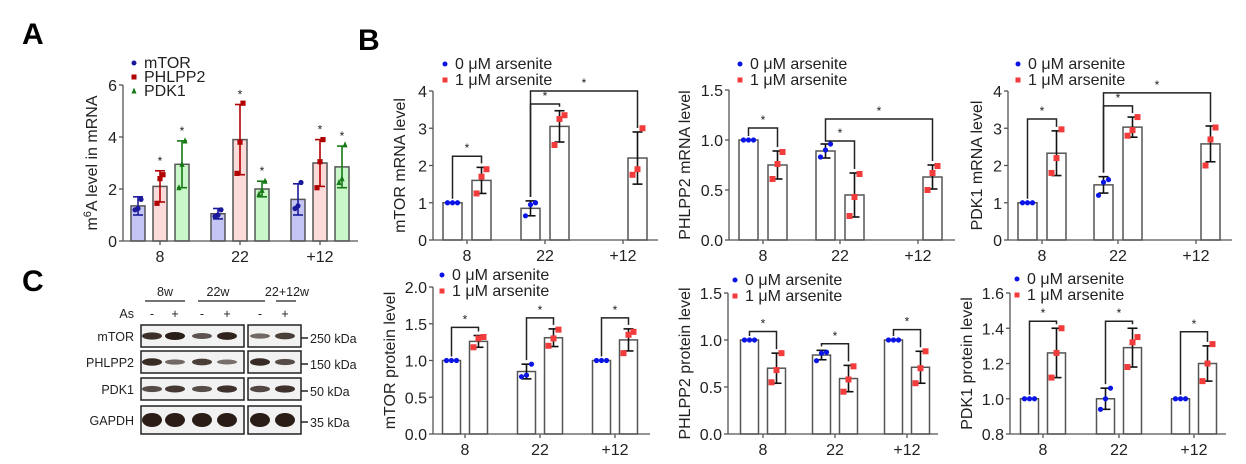 The width and height of the screenshot is (1246, 464). I want to click on y-axis-label: PDK1 protein level, so click(967, 363).